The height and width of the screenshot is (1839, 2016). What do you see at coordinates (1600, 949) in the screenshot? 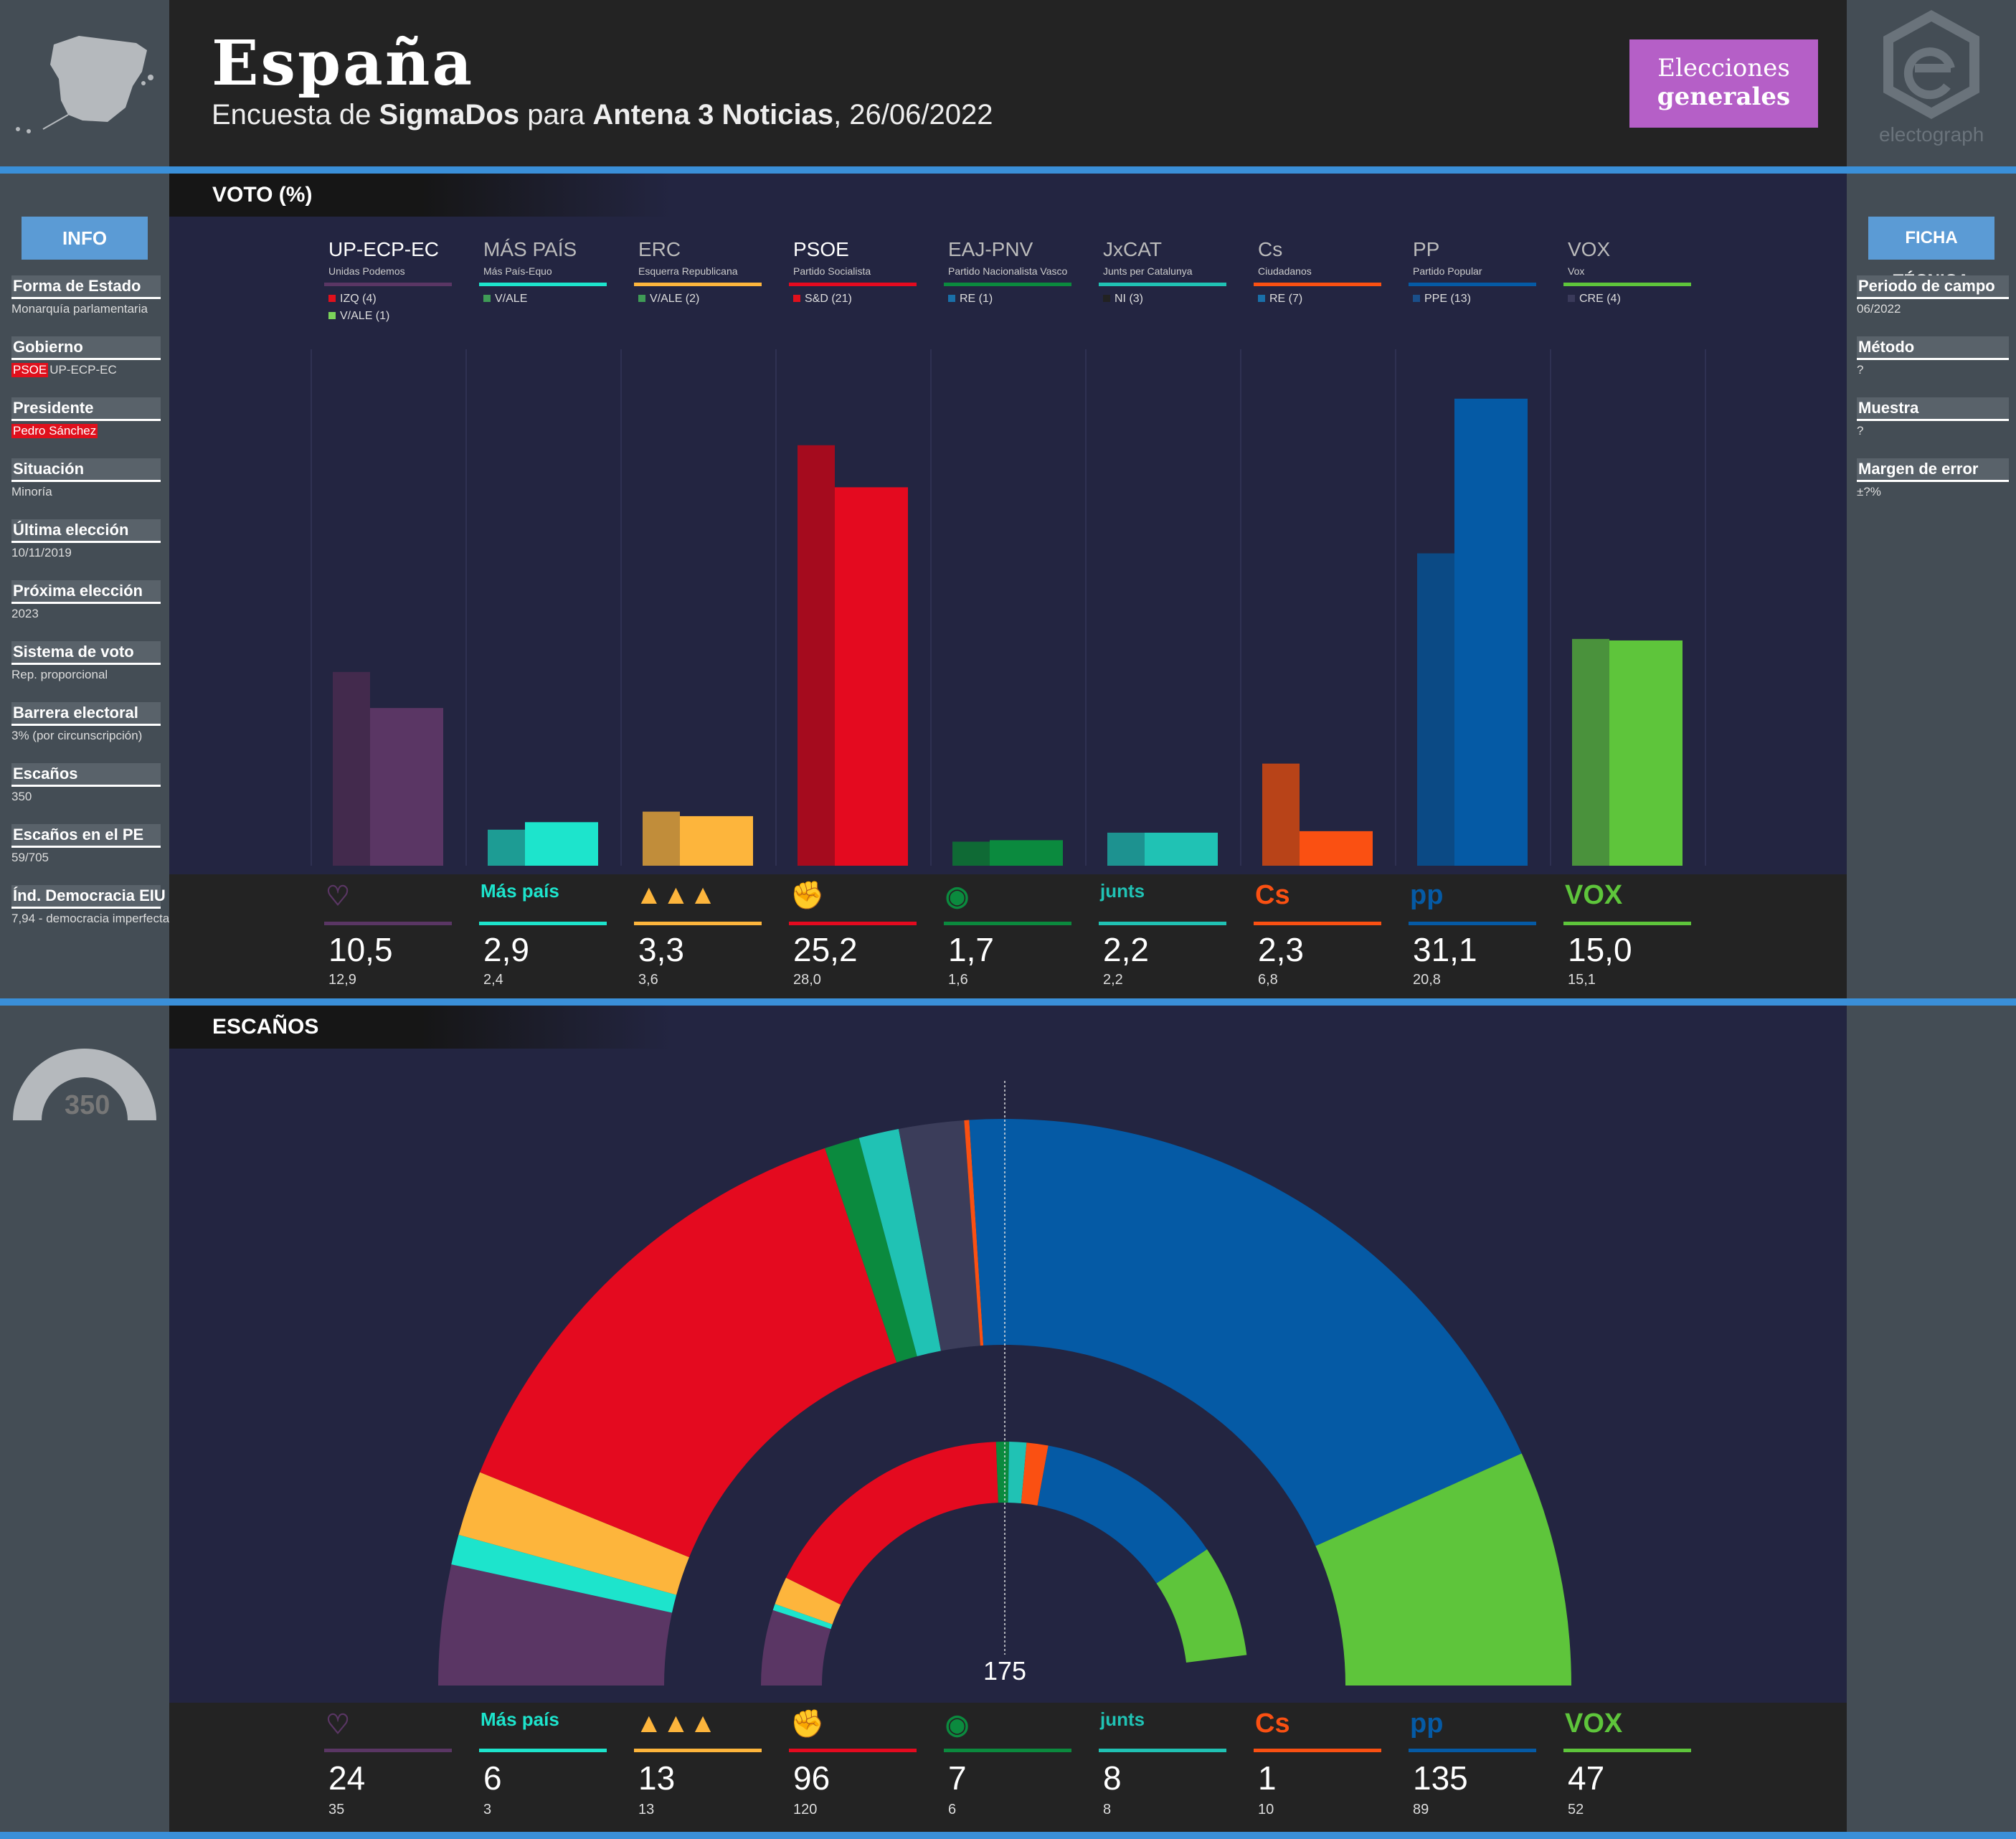
I see `vote-percentage: 15,0` at bounding box center [1600, 949].